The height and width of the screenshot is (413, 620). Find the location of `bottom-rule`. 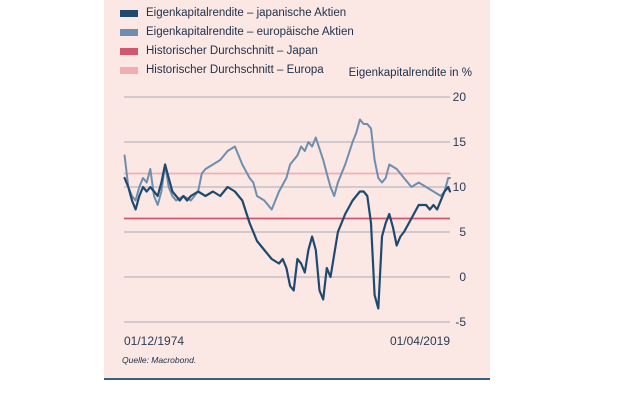

bottom-rule is located at coordinates (297, 379).